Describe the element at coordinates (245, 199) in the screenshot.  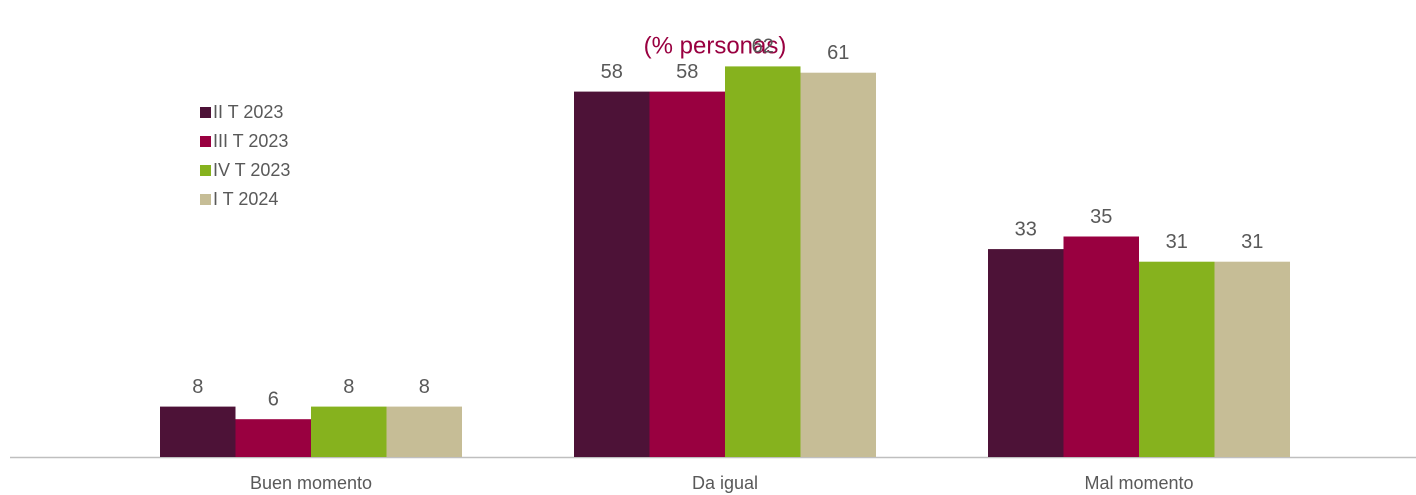
I see `legend-label: I T 2024` at that location.